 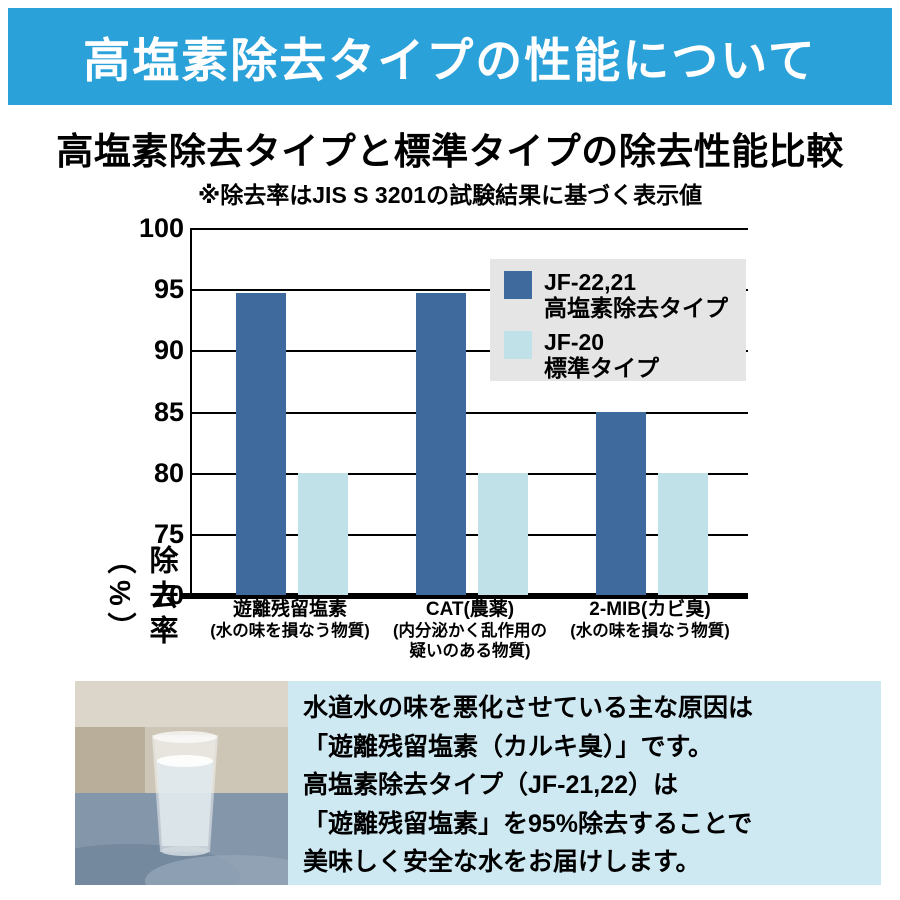 What do you see at coordinates (168, 411) in the screenshot?
I see `y-tick-label: 85` at bounding box center [168, 411].